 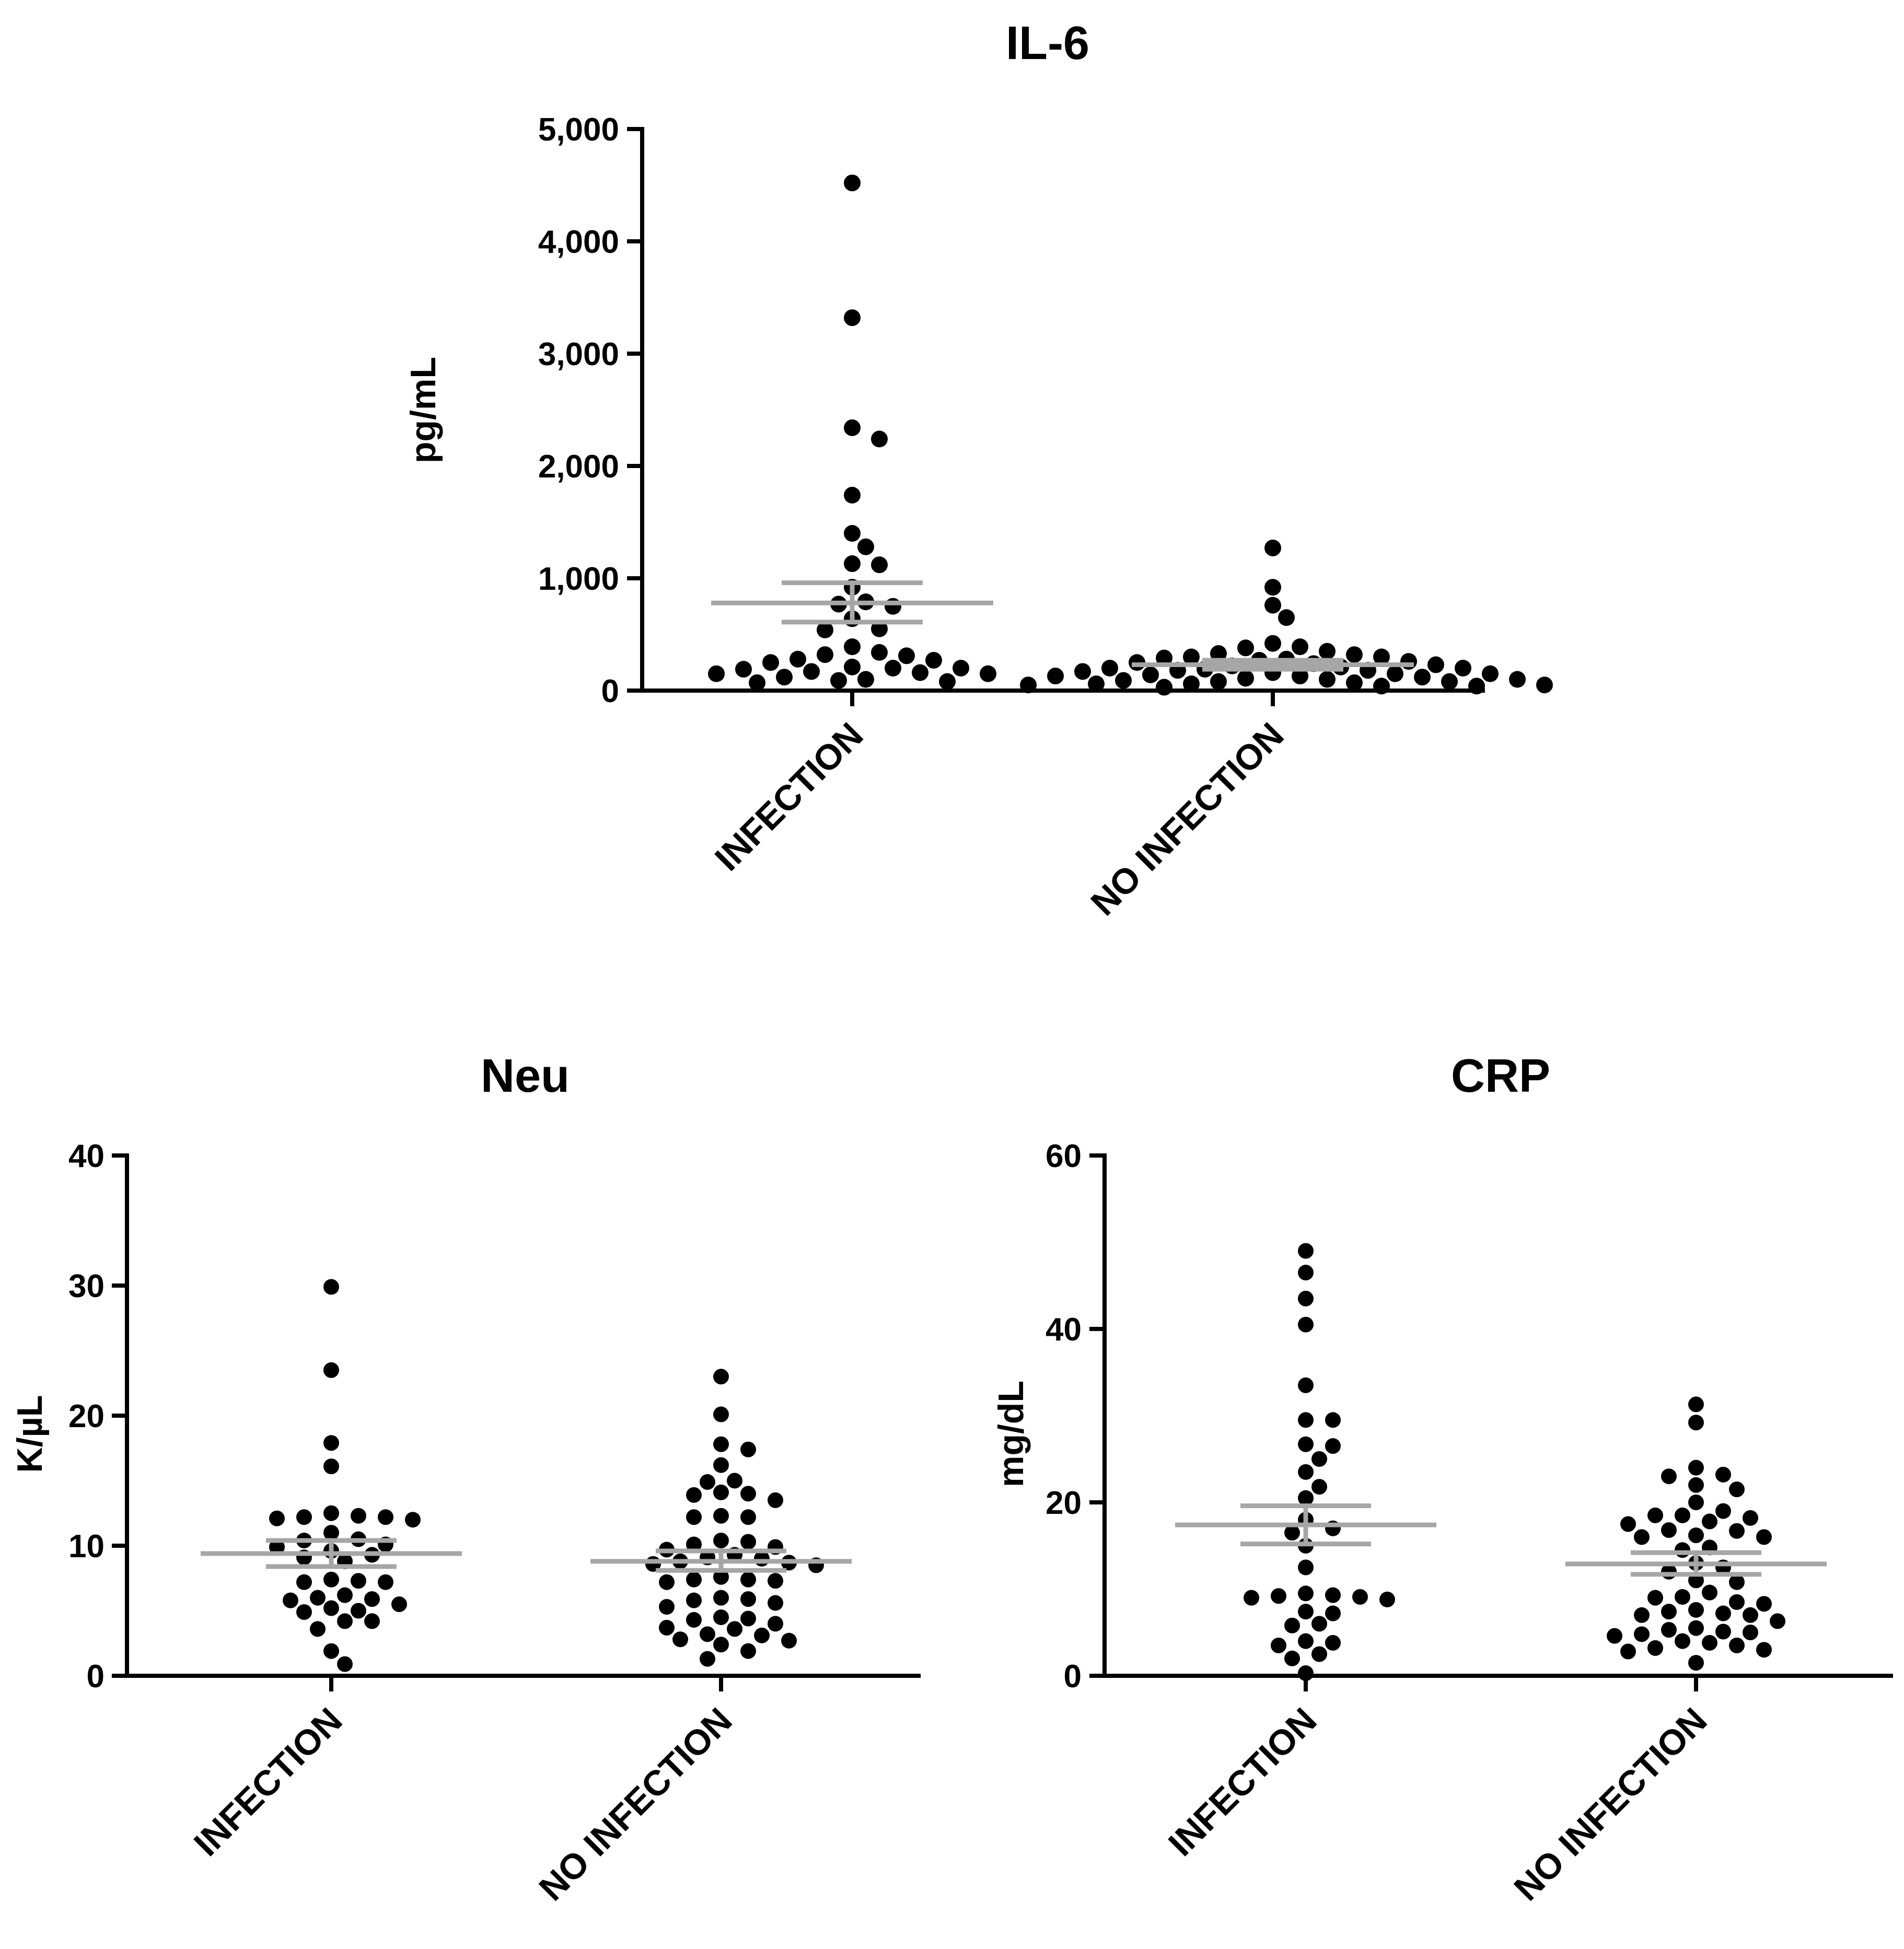 What do you see at coordinates (1075, 1503) in the screenshot?
I see `y-tick-crp-1: 20` at bounding box center [1075, 1503].